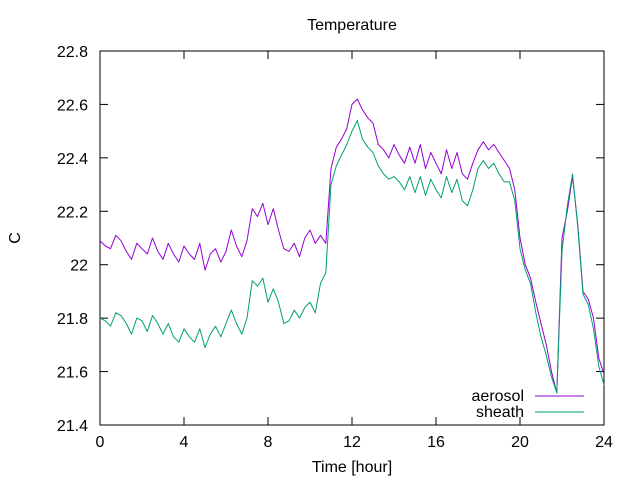 This screenshot has width=640, height=480. Describe the element at coordinates (15, 238) in the screenshot. I see `y-axis-label: C` at that location.